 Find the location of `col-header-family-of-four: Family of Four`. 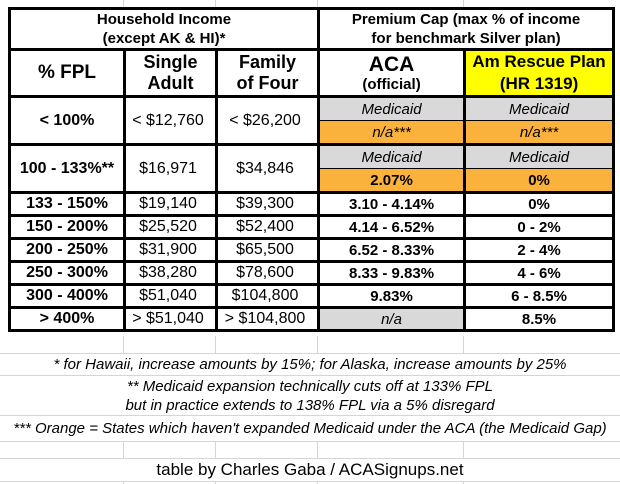

col-header-family-of-four: Family of Four is located at coordinates (267, 73).